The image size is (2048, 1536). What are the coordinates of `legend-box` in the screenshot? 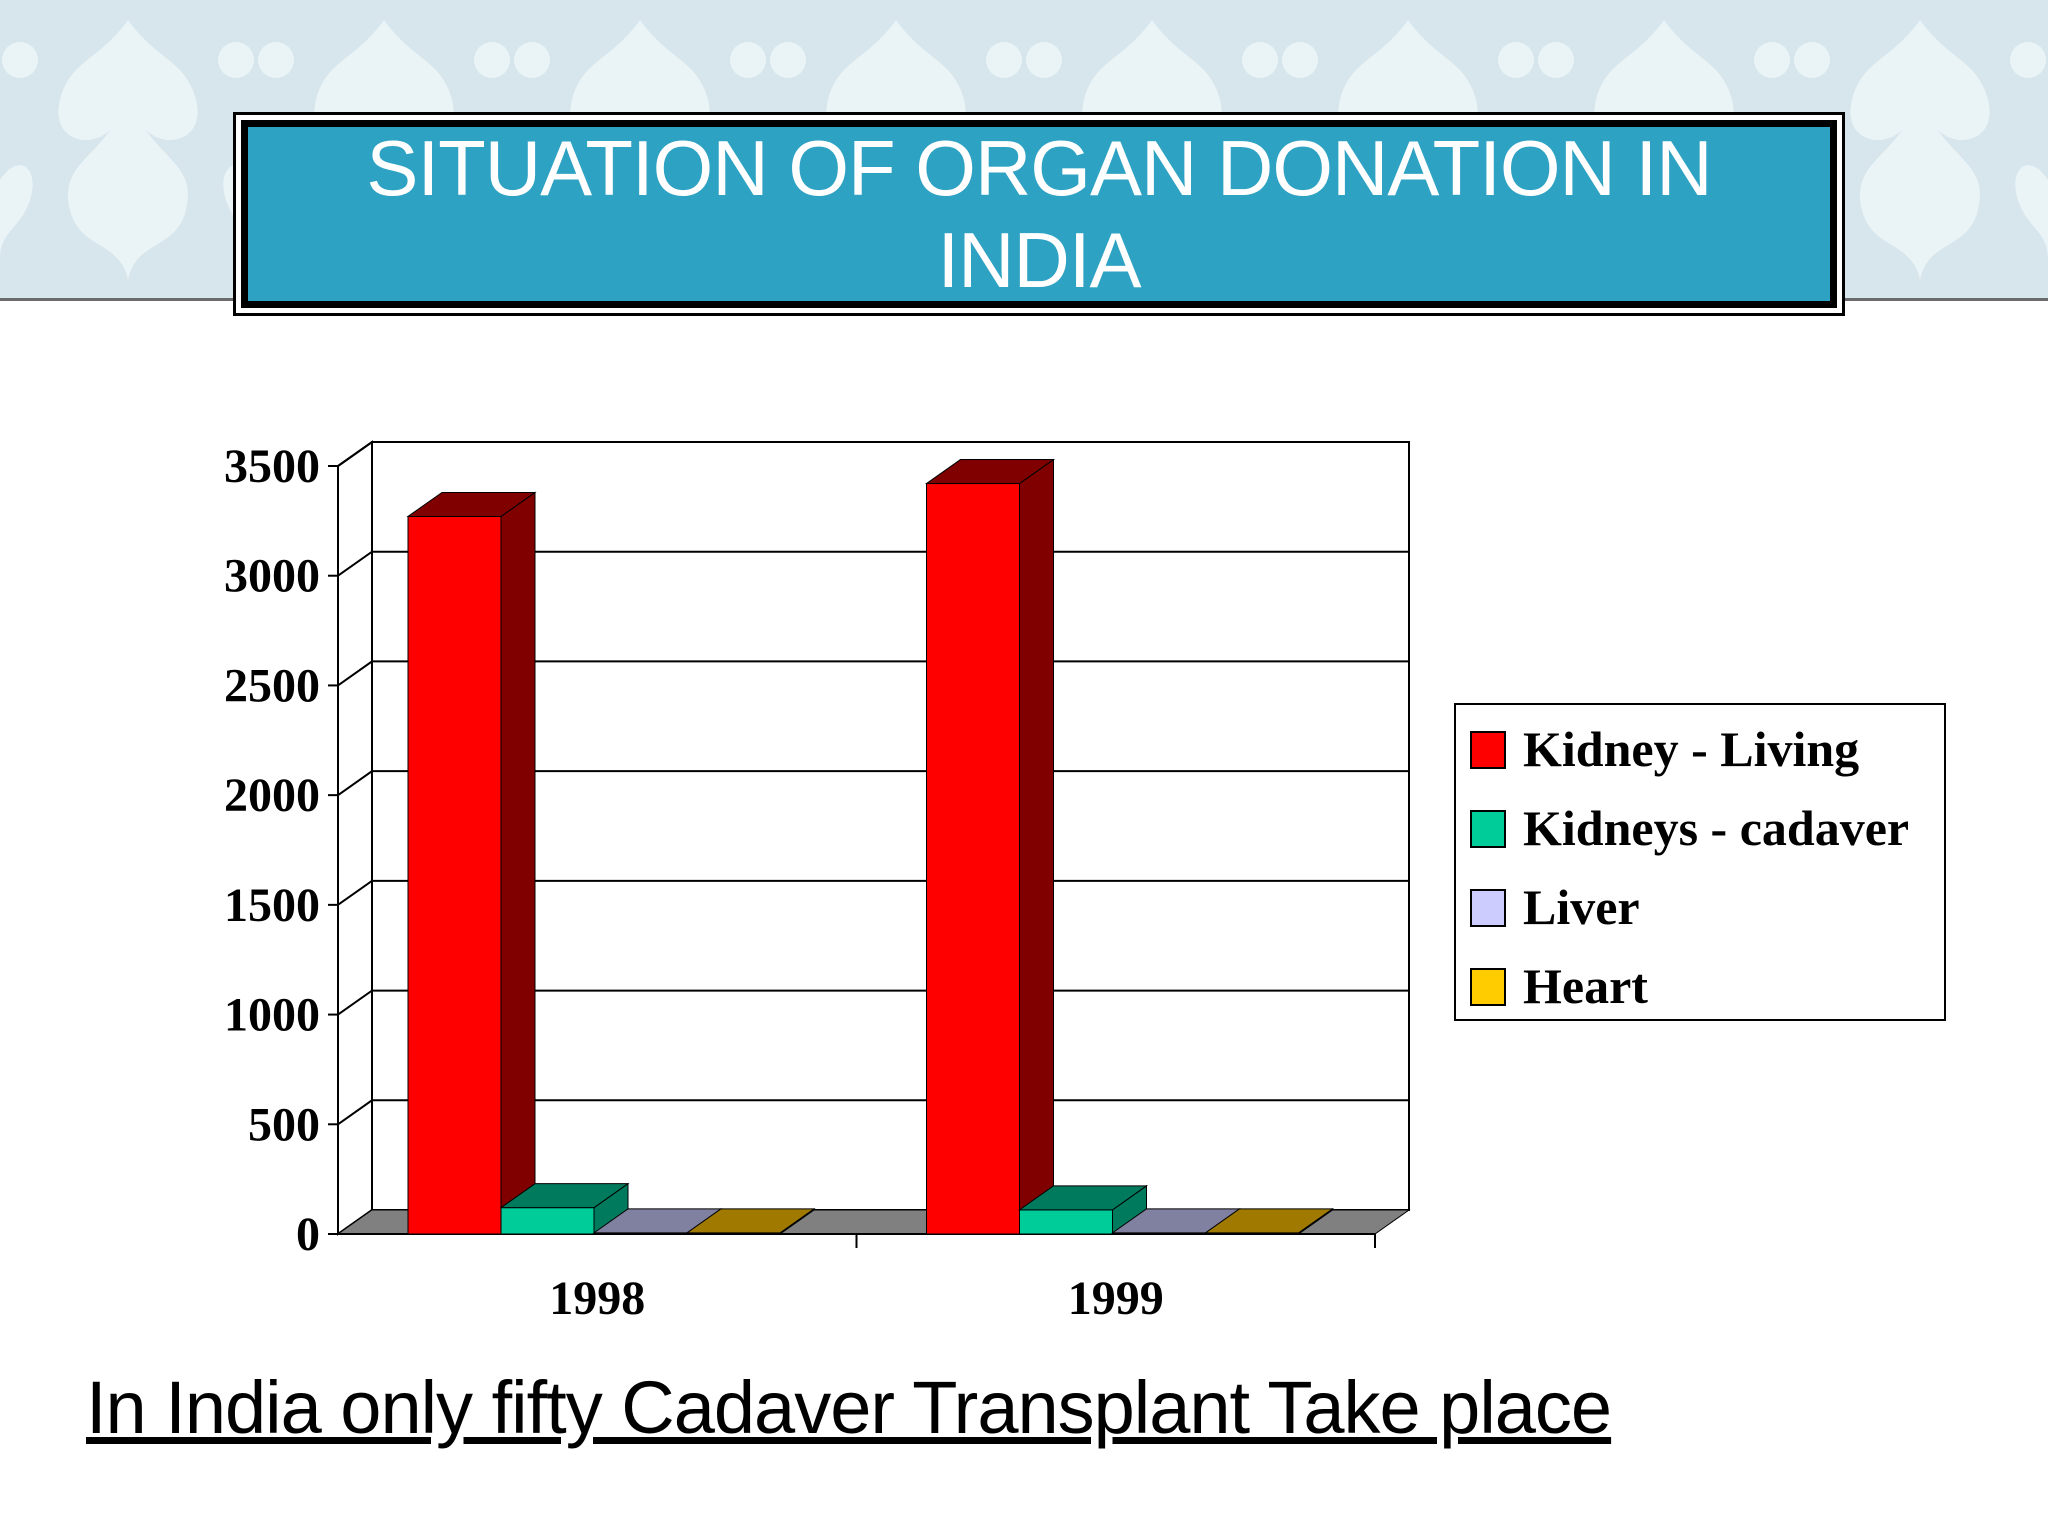 It's located at (1700, 862).